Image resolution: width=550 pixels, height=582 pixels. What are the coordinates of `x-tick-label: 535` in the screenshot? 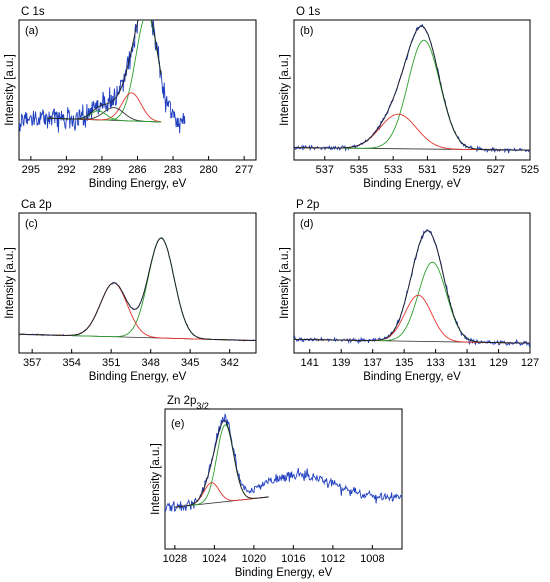 It's located at (359, 170).